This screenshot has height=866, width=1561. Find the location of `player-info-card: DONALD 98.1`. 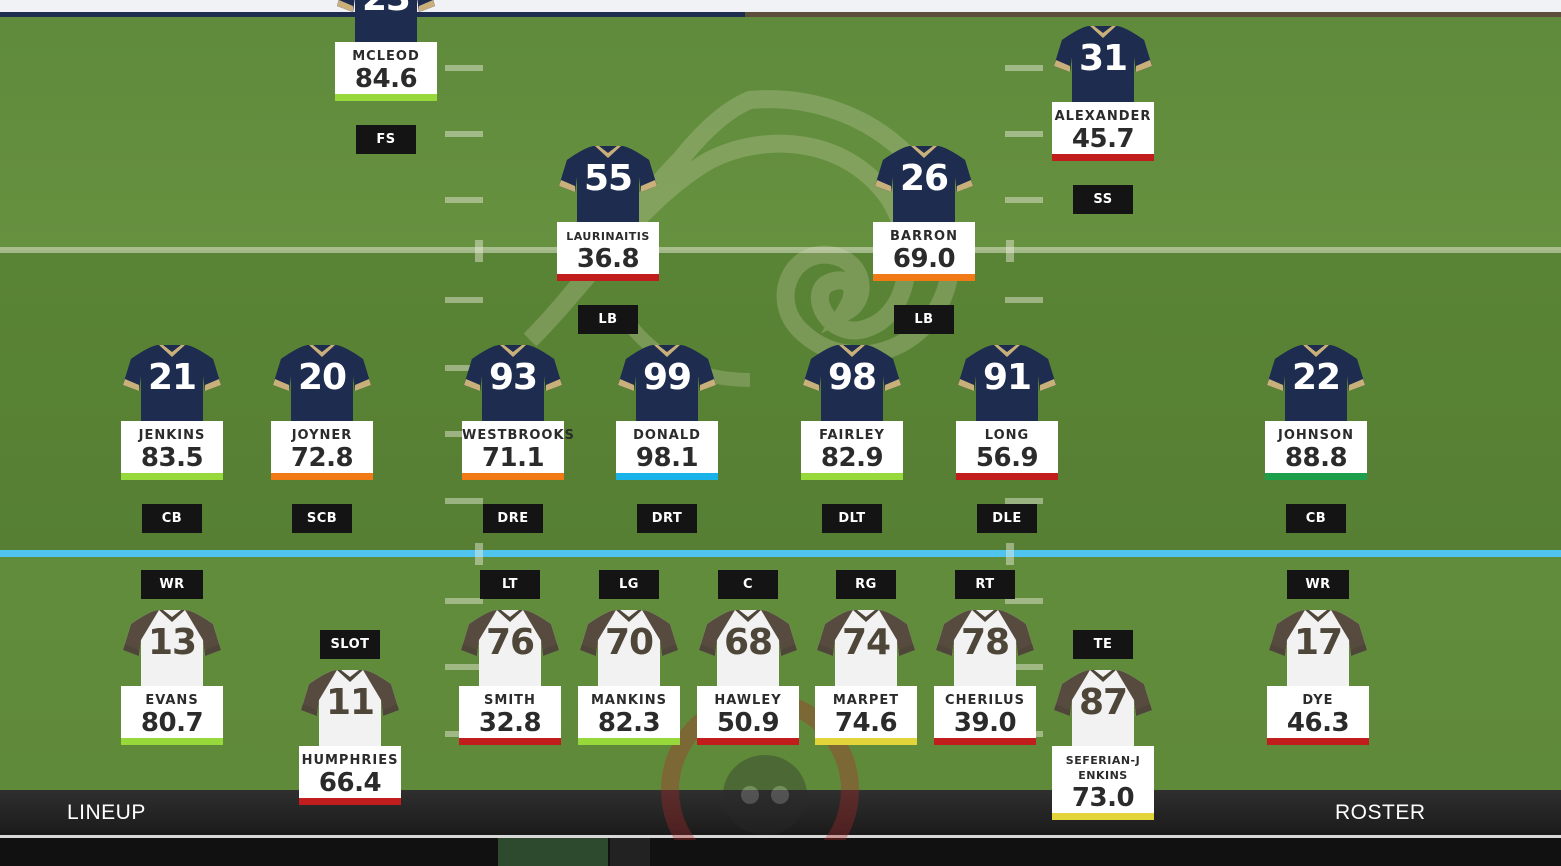

player-info-card: DONALD 98.1 is located at coordinates (667, 450).